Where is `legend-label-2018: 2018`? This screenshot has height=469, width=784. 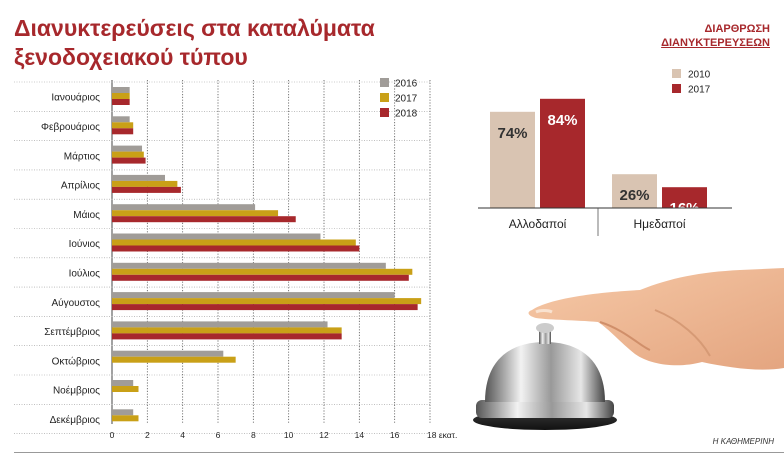 legend-label-2018: 2018 is located at coordinates (406, 114).